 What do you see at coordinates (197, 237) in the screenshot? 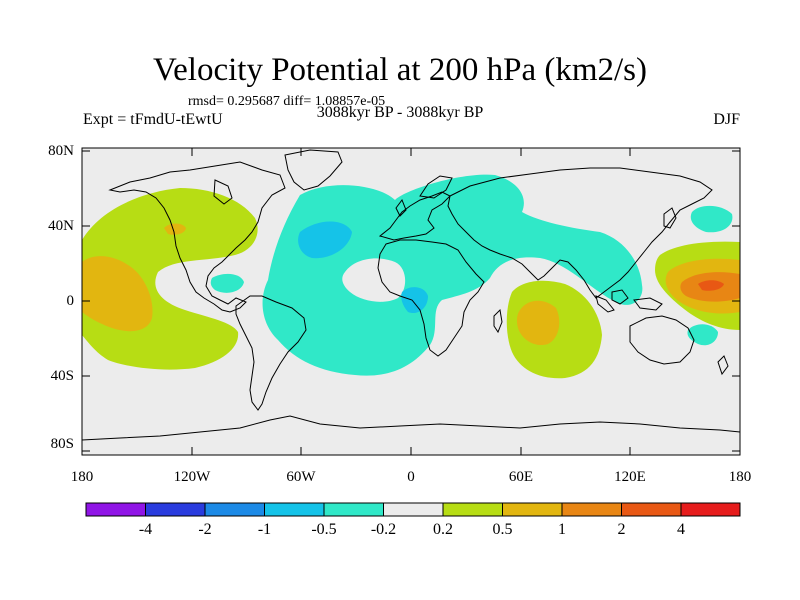
I see `coastline-north-america` at bounding box center [197, 237].